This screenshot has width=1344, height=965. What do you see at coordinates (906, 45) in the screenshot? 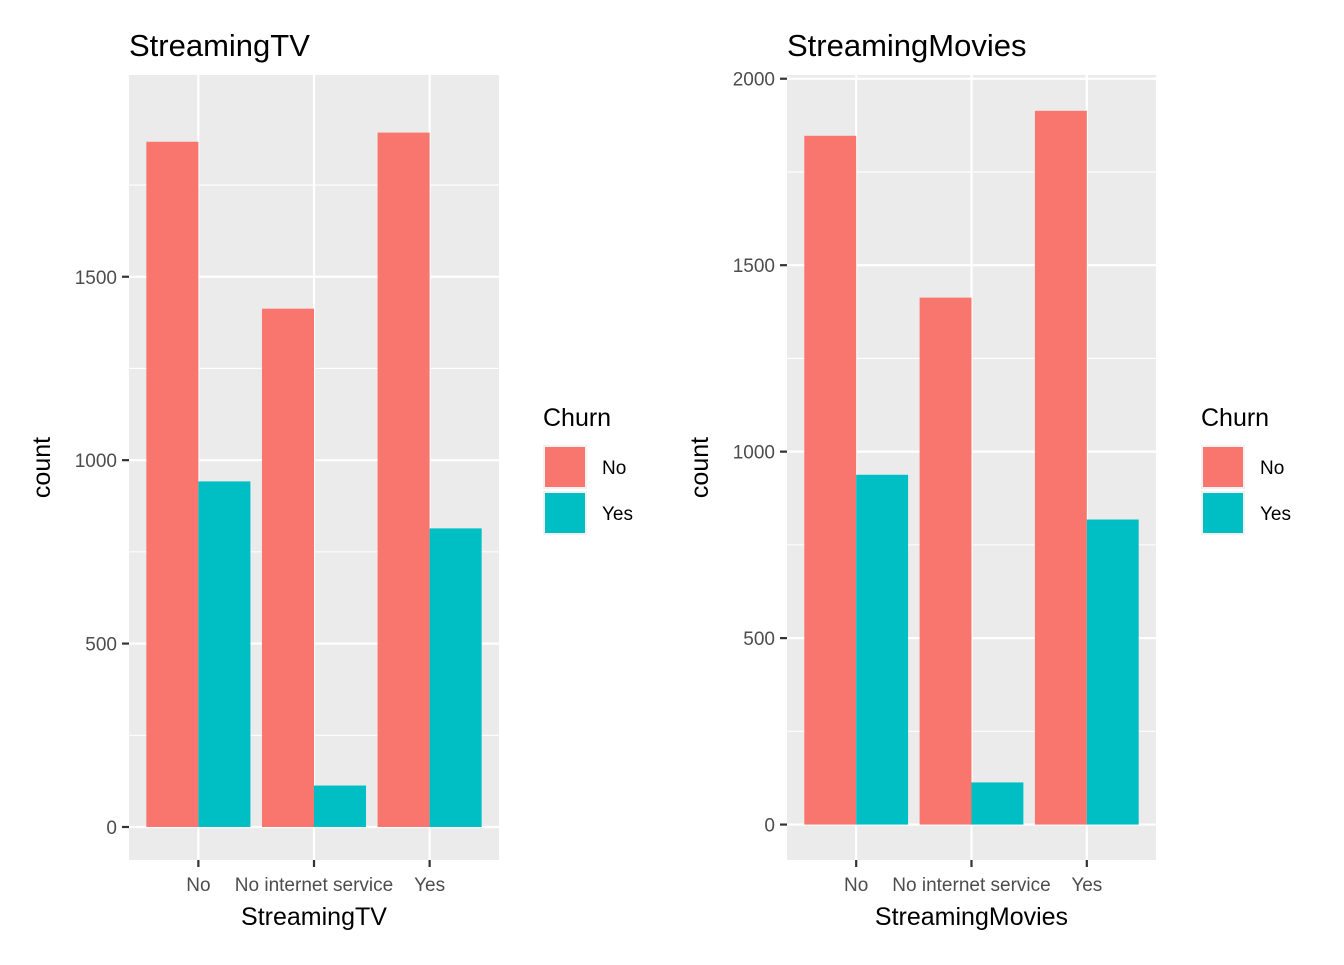
I see `chart-title: StreamingMovies` at bounding box center [906, 45].